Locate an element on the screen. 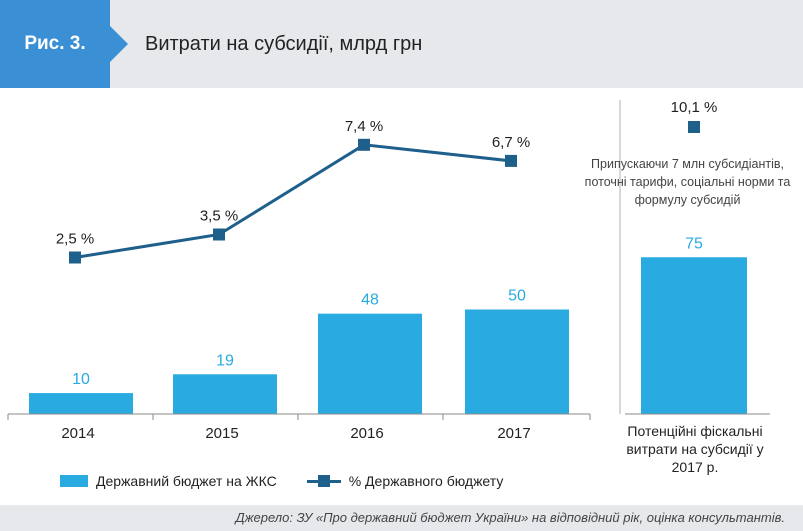  figure-label: Рис. 3. is located at coordinates (64, 44).